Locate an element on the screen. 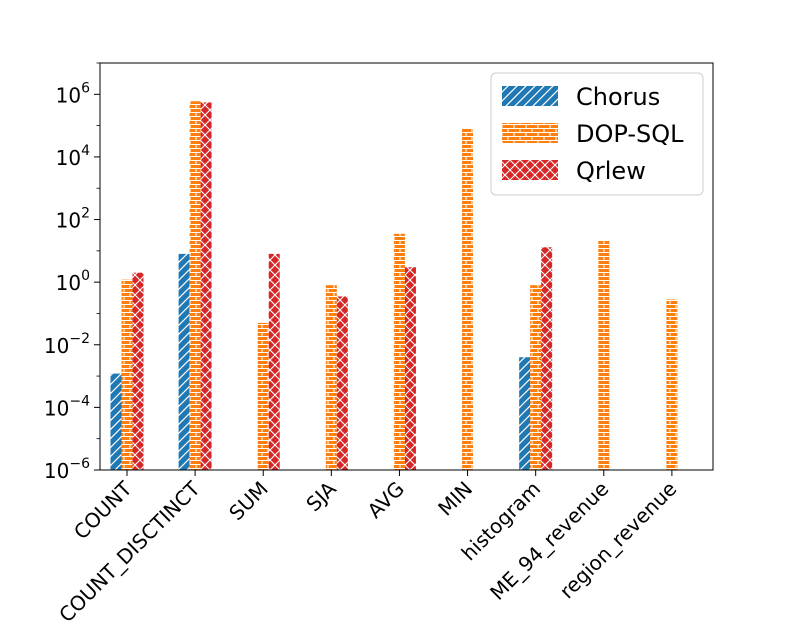  legend-swatch-chorus is located at coordinates (530, 96).